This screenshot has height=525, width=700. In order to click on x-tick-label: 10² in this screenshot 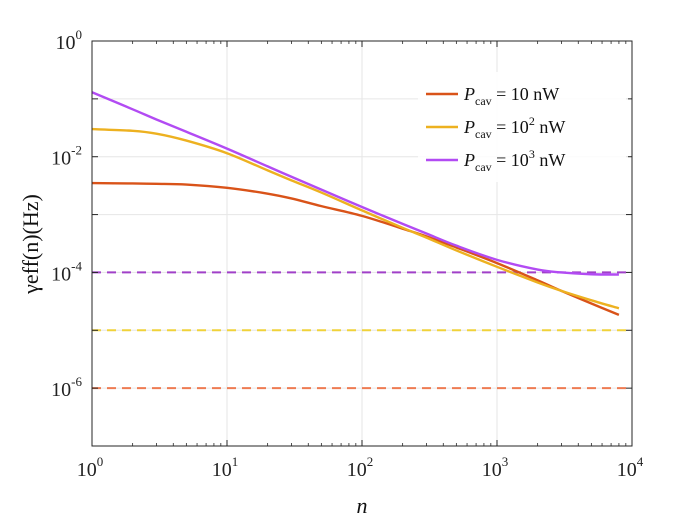, I will do `click(360, 467)`.